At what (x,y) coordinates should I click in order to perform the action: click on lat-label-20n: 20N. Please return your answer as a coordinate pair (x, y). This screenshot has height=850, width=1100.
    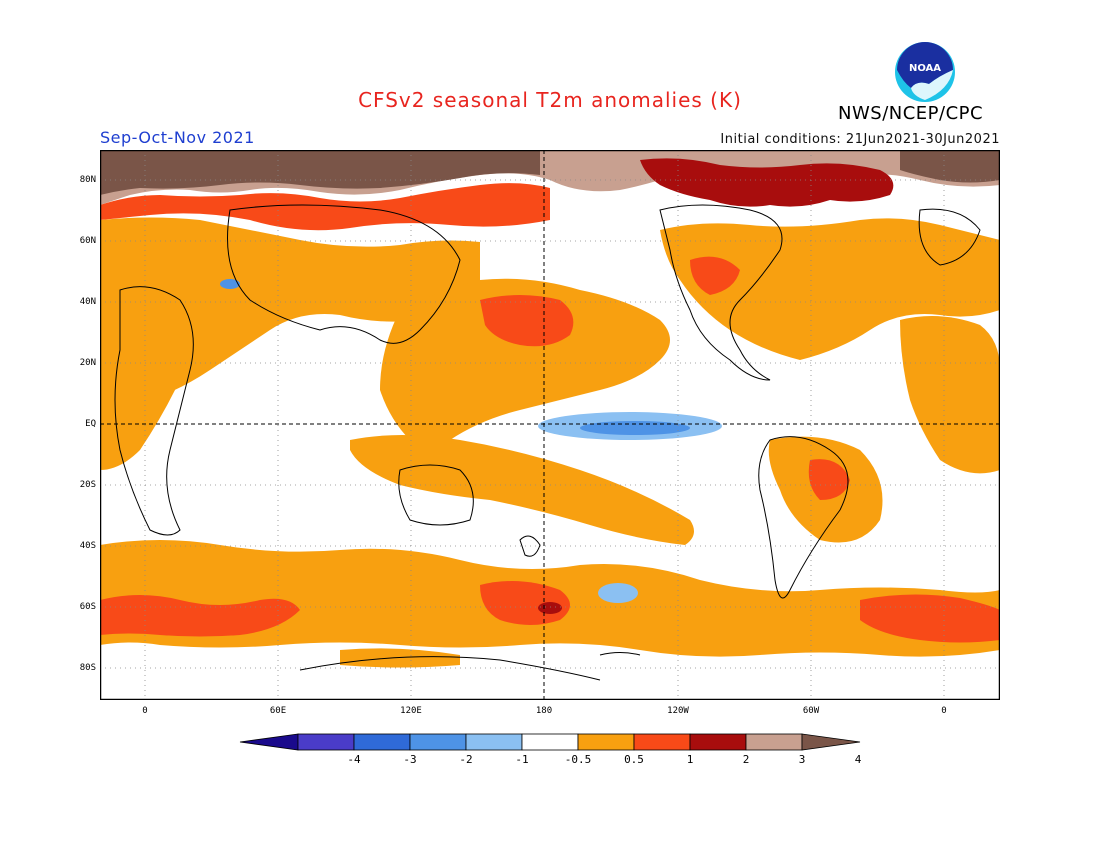
    Looking at the image, I should click on (87, 363).